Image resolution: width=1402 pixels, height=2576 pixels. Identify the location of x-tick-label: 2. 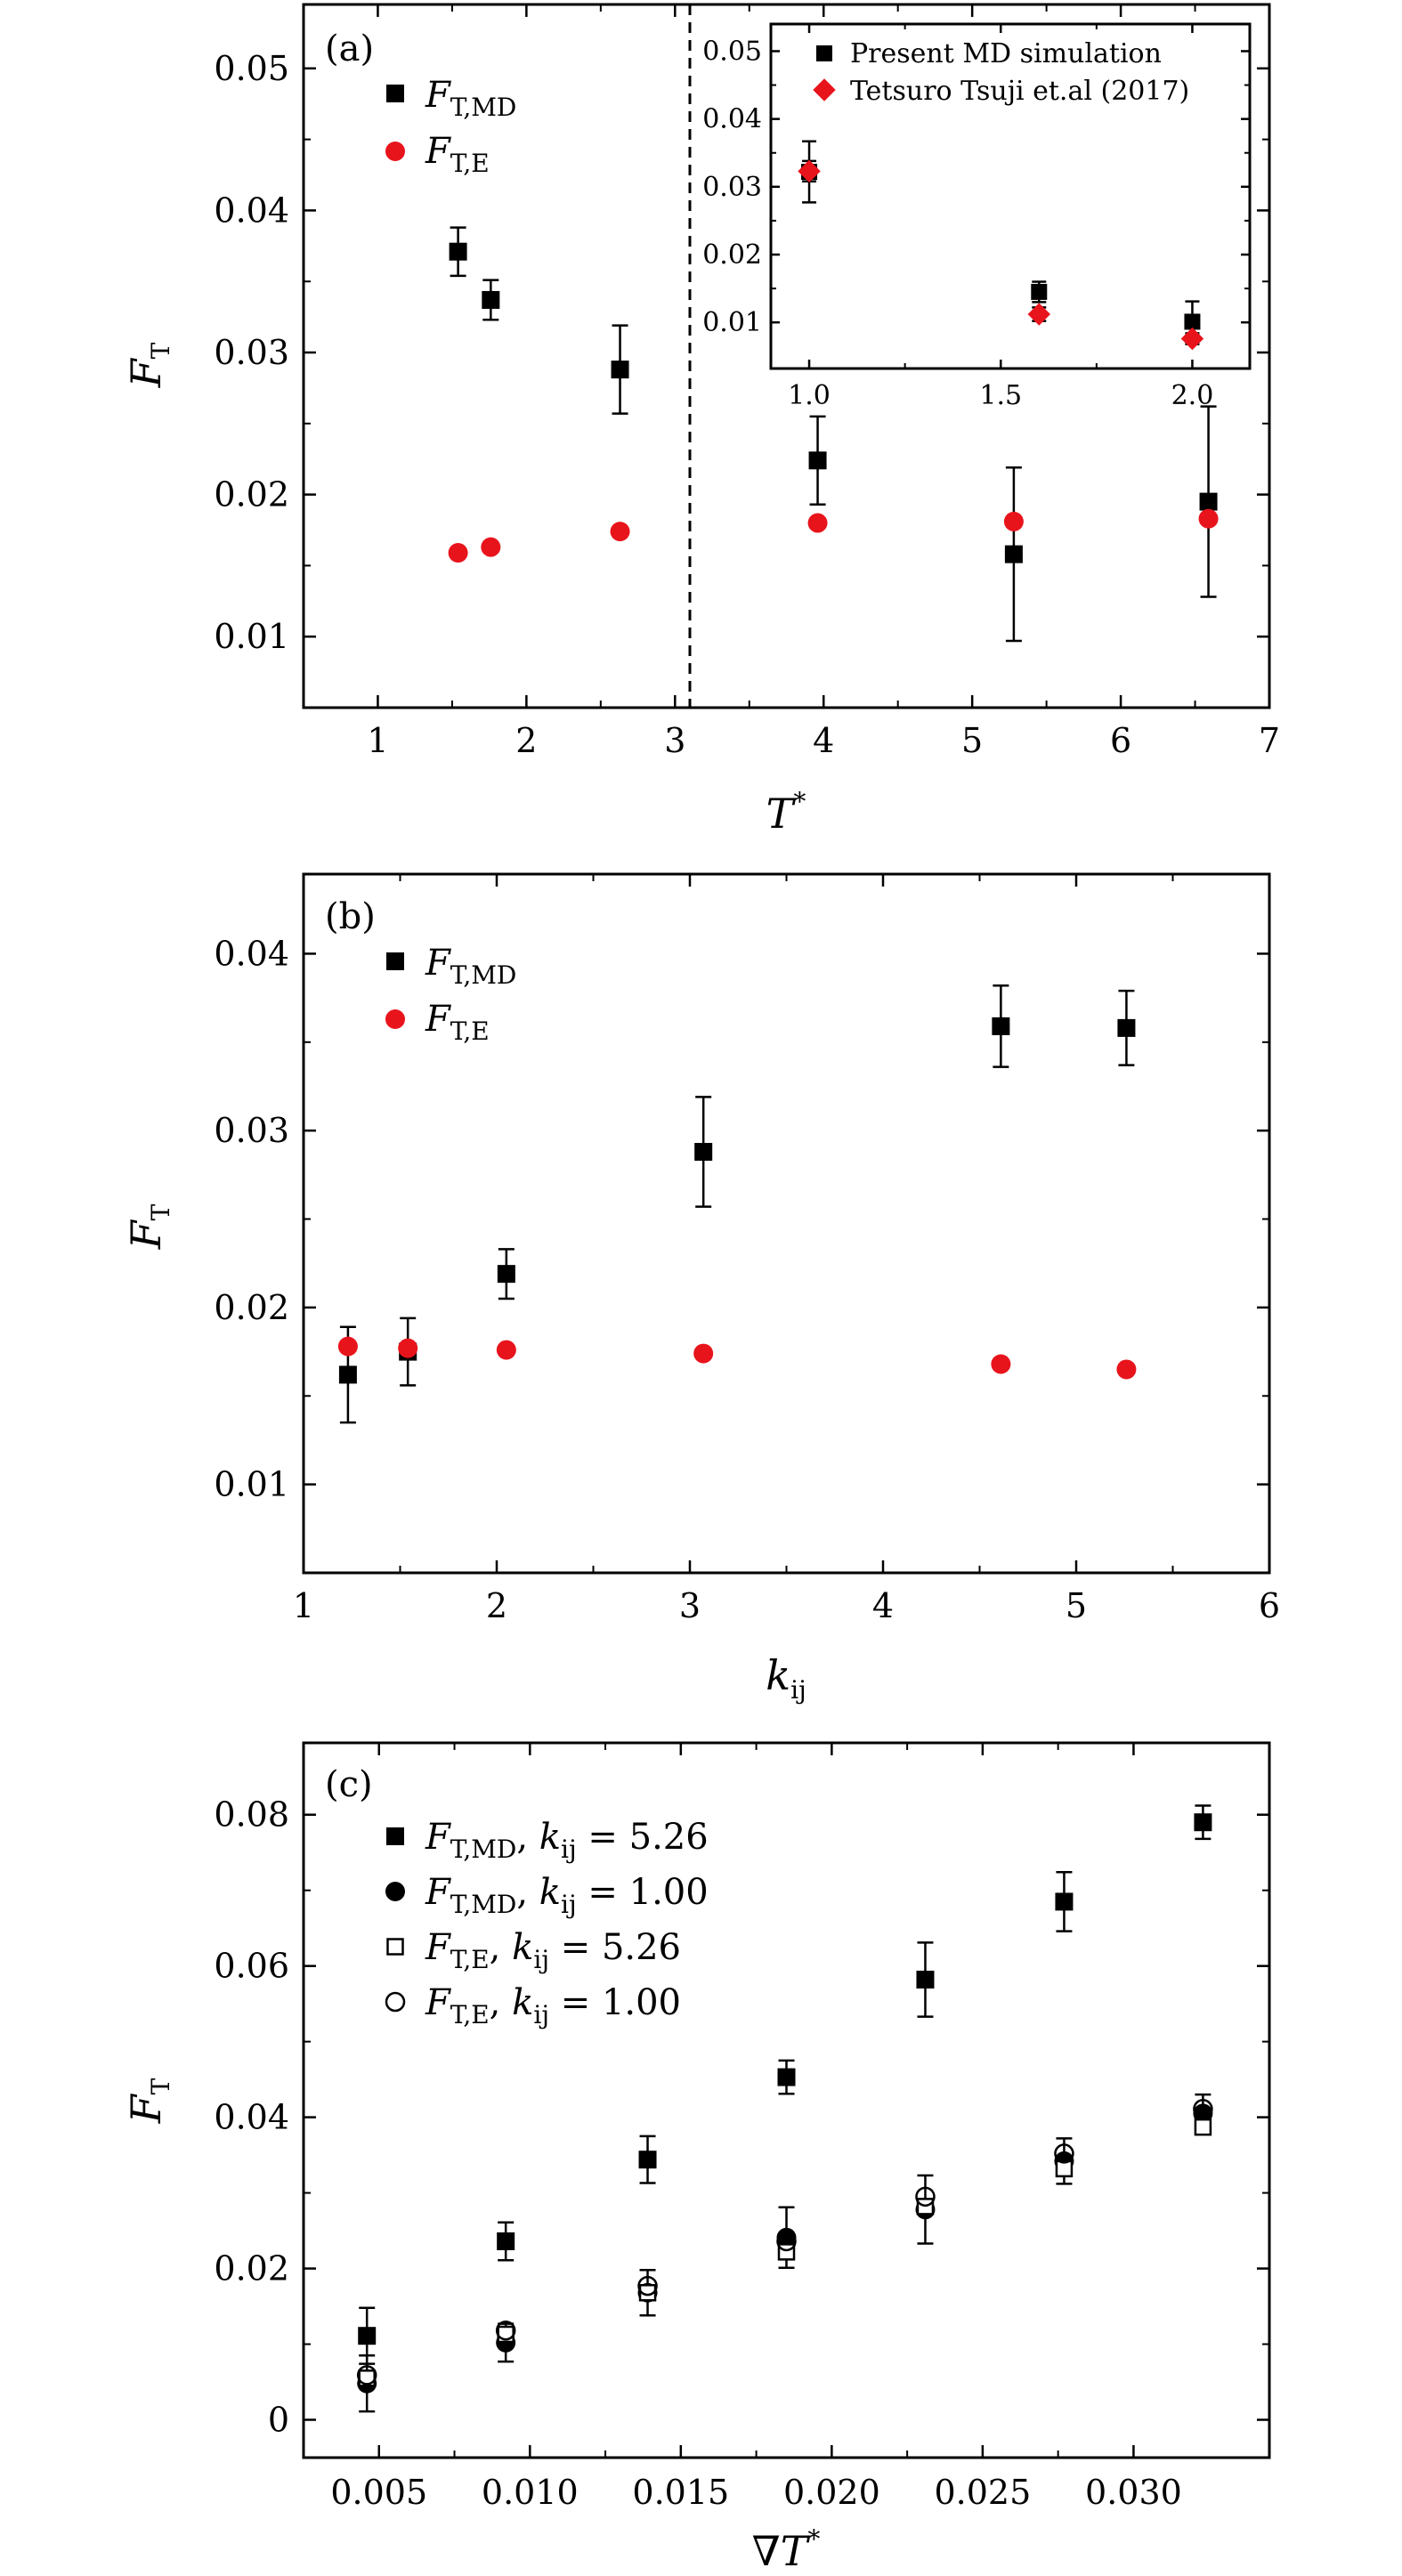
(496, 1606).